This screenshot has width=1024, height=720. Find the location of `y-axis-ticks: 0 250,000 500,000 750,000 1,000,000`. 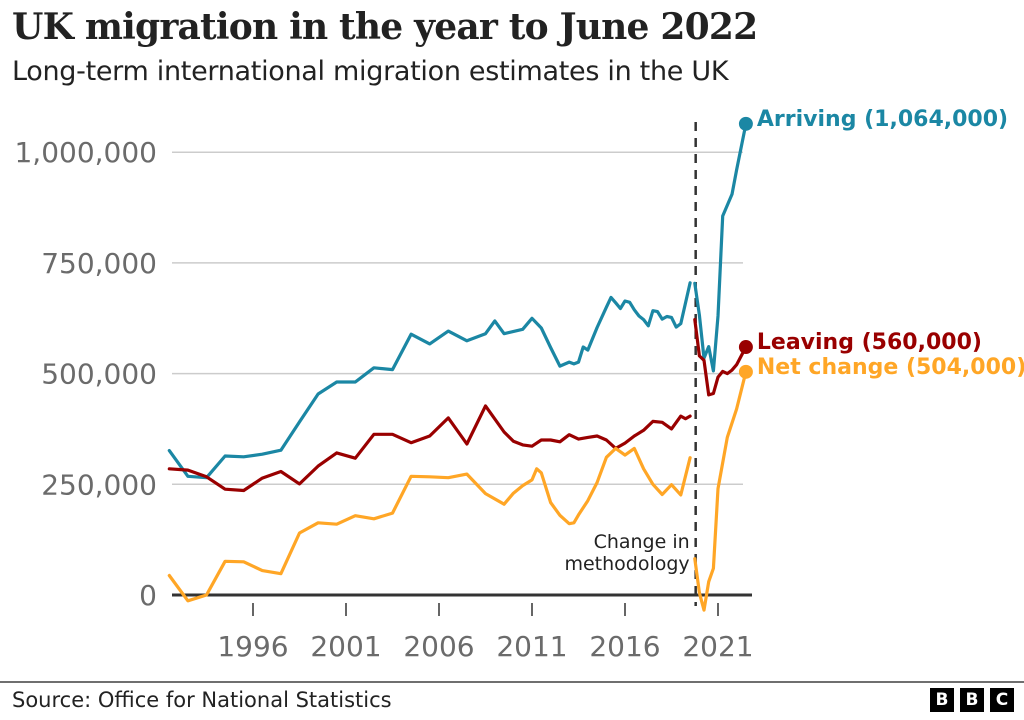

y-axis-ticks: 0 250,000 500,000 750,000 1,000,000 is located at coordinates (85, 374).